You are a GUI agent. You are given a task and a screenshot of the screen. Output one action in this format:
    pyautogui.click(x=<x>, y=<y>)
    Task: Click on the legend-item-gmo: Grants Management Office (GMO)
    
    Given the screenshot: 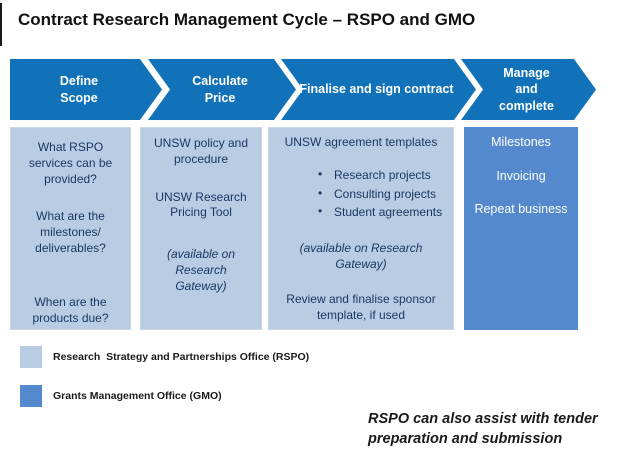 What is the action you would take?
    pyautogui.click(x=121, y=396)
    